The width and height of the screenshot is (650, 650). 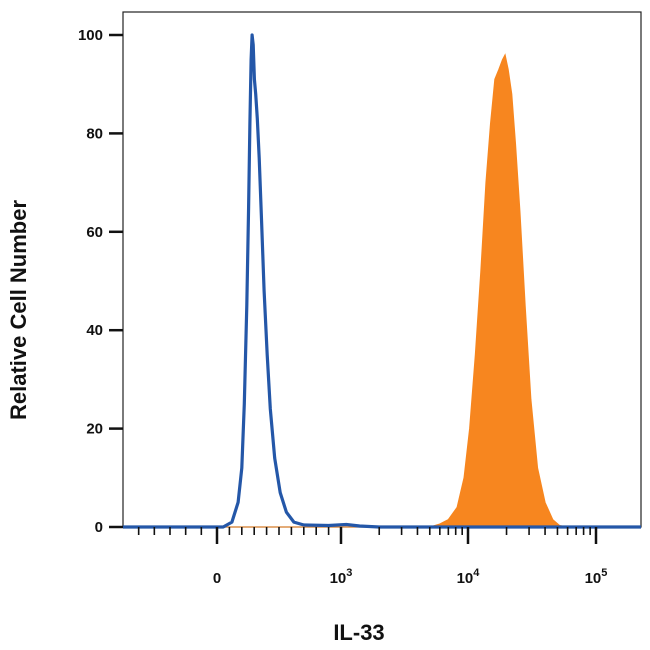 What do you see at coordinates (100, 281) in the screenshot?
I see `y-axis: 0 20 40 60 80 100` at bounding box center [100, 281].